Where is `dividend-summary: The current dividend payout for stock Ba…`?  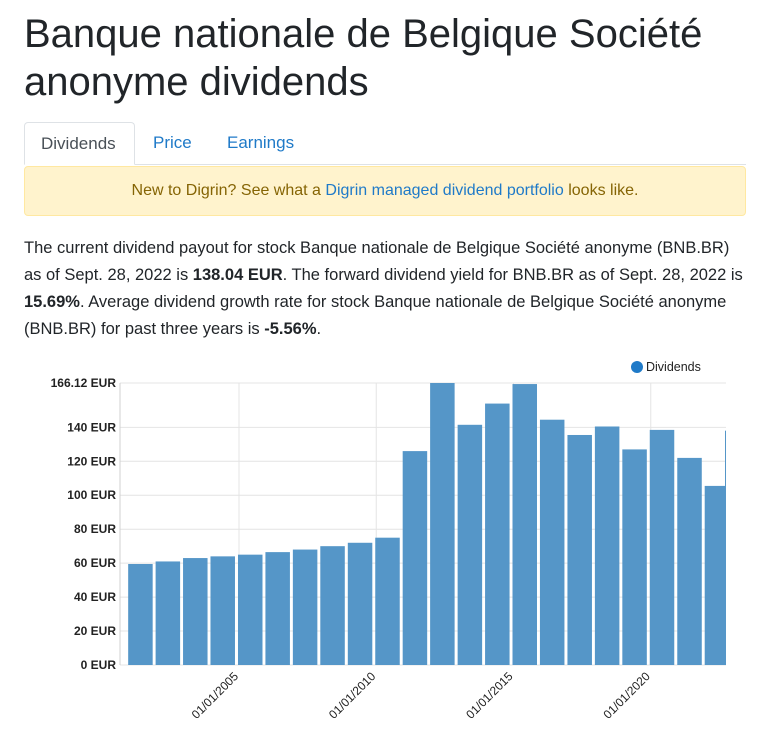 dividend-summary: The current dividend payout for stock Ba… is located at coordinates (387, 289).